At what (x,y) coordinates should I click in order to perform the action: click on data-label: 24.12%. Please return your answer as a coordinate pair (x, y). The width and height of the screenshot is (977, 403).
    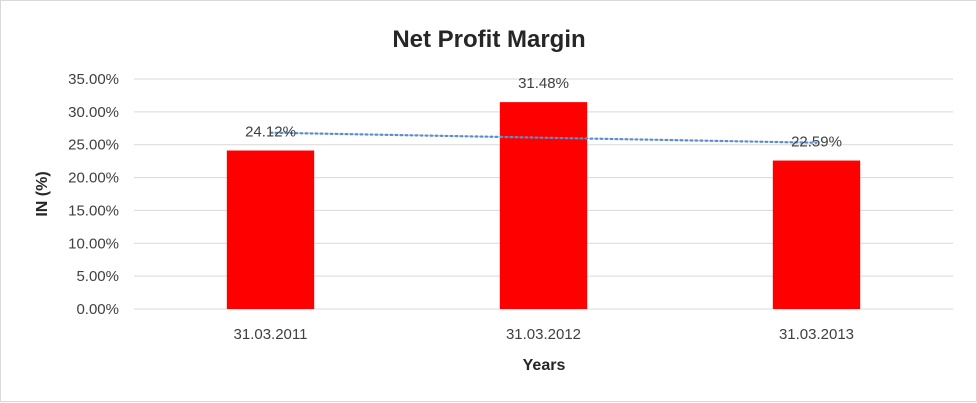
    Looking at the image, I should click on (270, 131).